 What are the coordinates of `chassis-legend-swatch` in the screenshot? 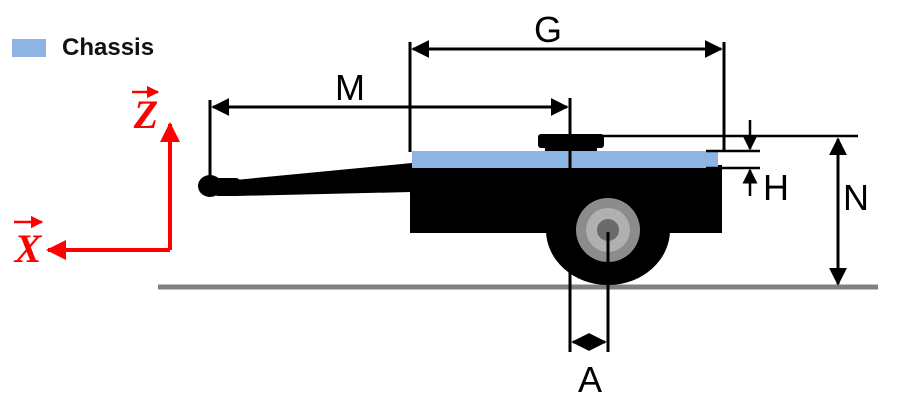 It's located at (29, 48).